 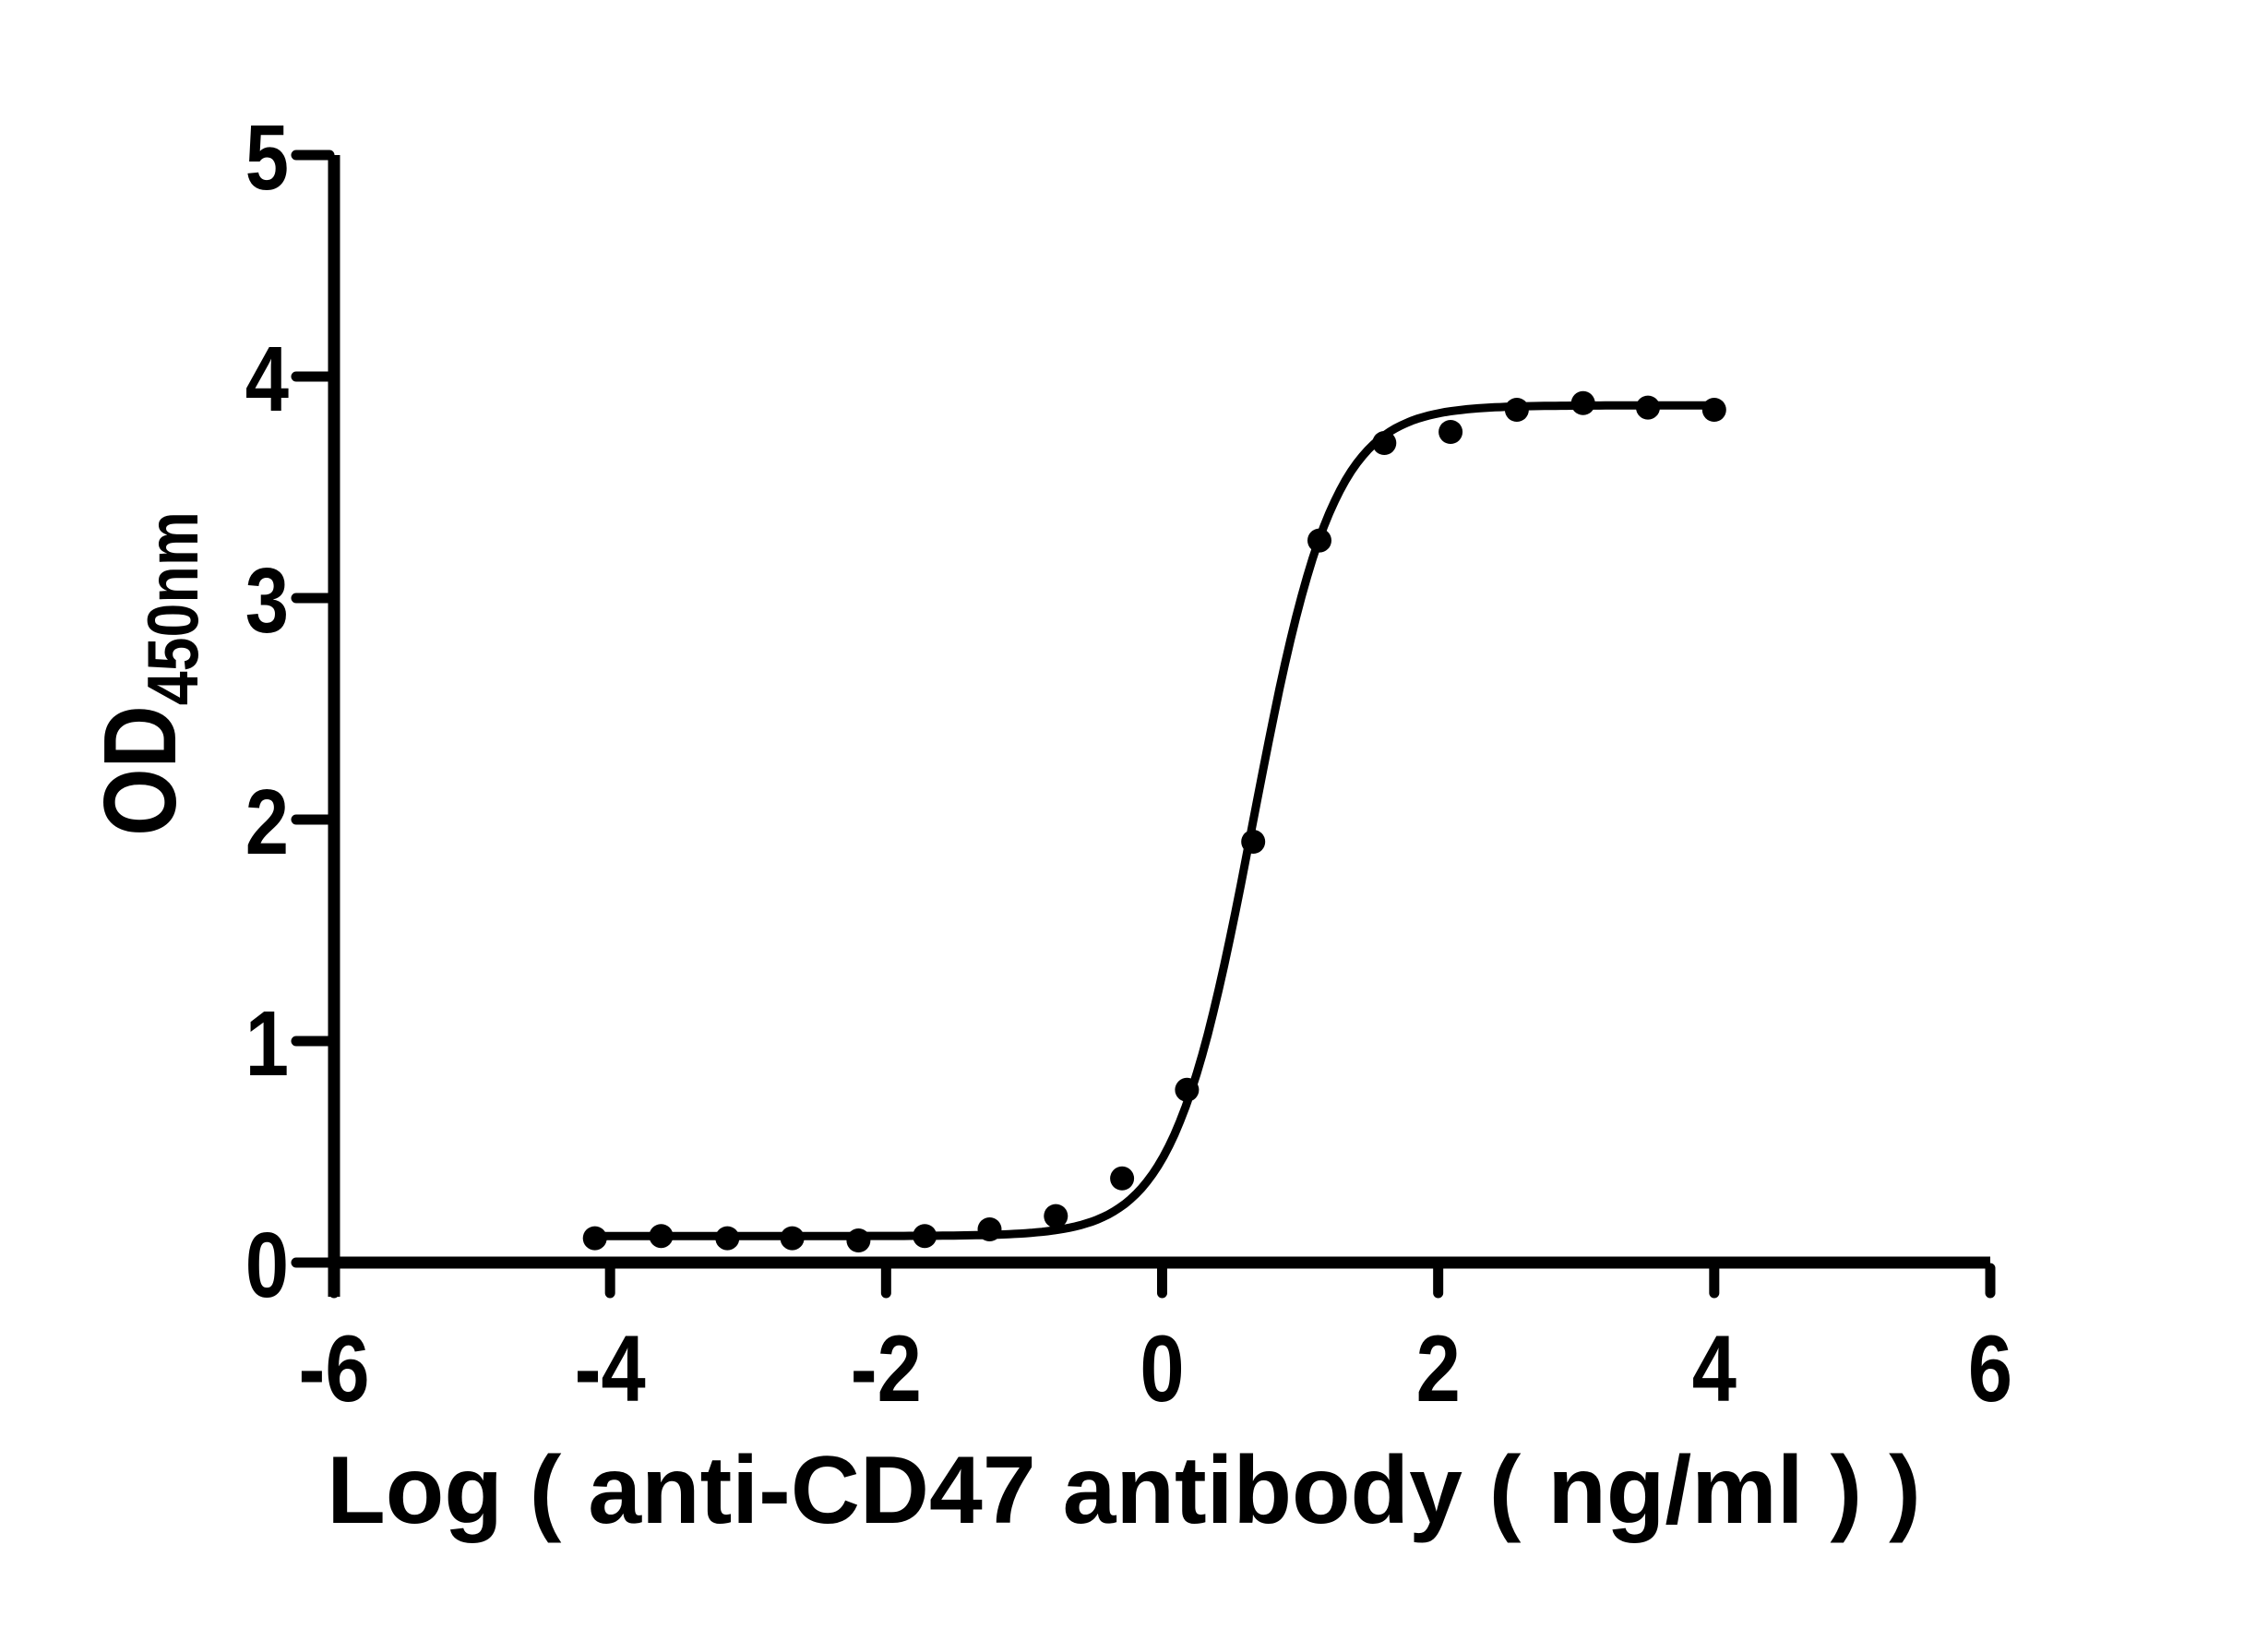 What do you see at coordinates (1715, 1368) in the screenshot?
I see `x-tick-label: 4` at bounding box center [1715, 1368].